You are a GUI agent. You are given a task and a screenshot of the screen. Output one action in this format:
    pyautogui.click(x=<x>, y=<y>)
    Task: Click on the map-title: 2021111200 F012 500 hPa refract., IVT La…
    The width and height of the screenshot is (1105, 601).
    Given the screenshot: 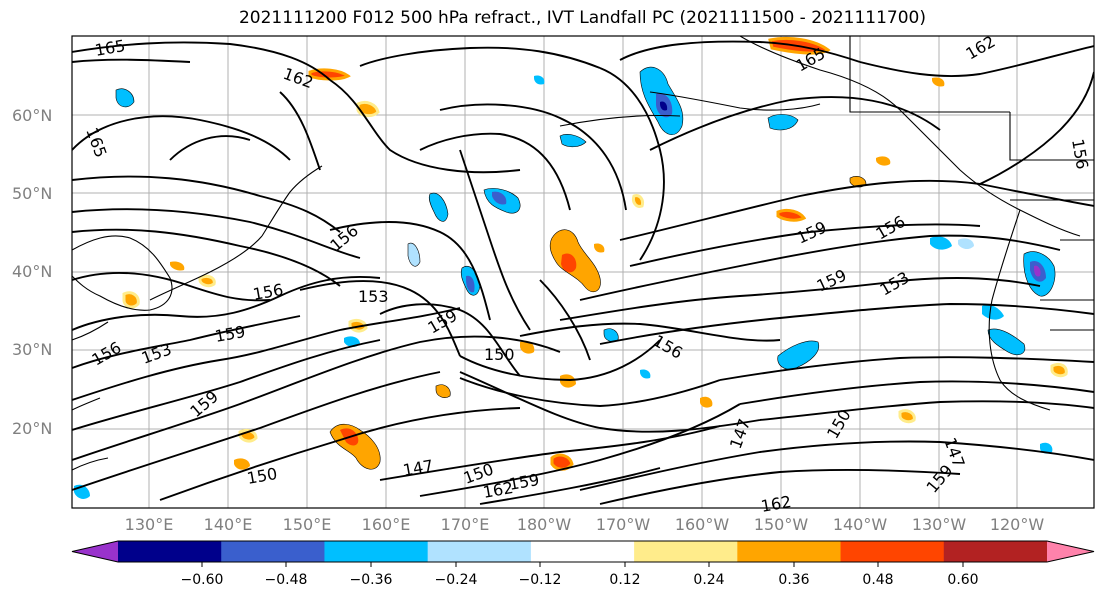 What is the action you would take?
    pyautogui.click(x=582, y=18)
    